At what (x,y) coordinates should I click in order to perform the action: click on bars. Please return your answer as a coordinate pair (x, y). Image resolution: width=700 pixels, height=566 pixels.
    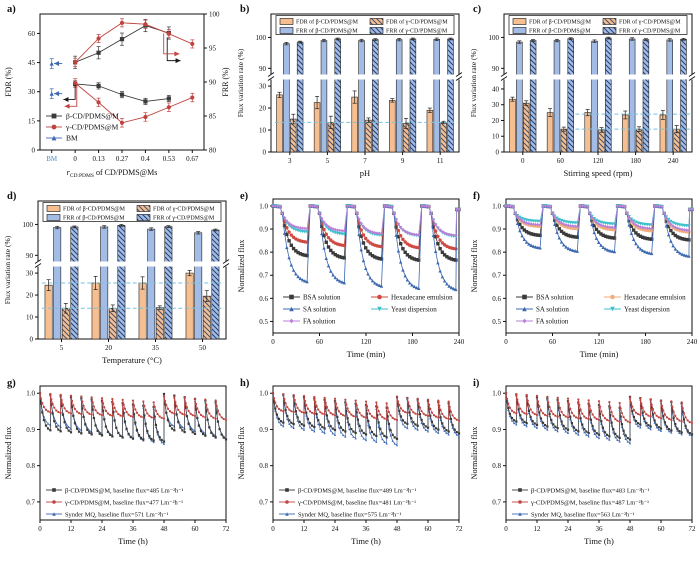
    Looking at the image, I should click on (365, 95).